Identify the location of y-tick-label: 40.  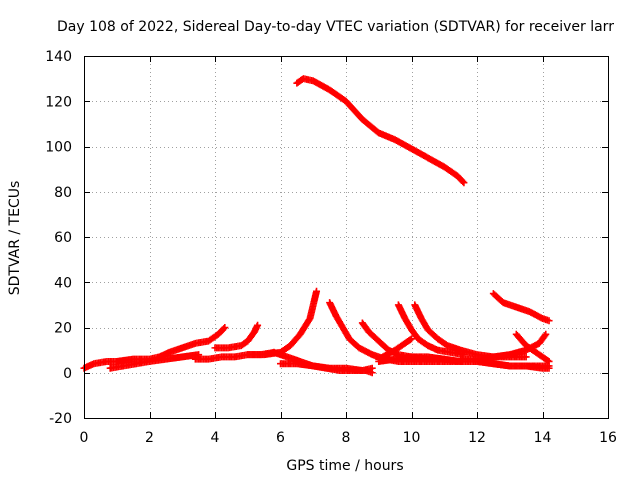
(63, 283).